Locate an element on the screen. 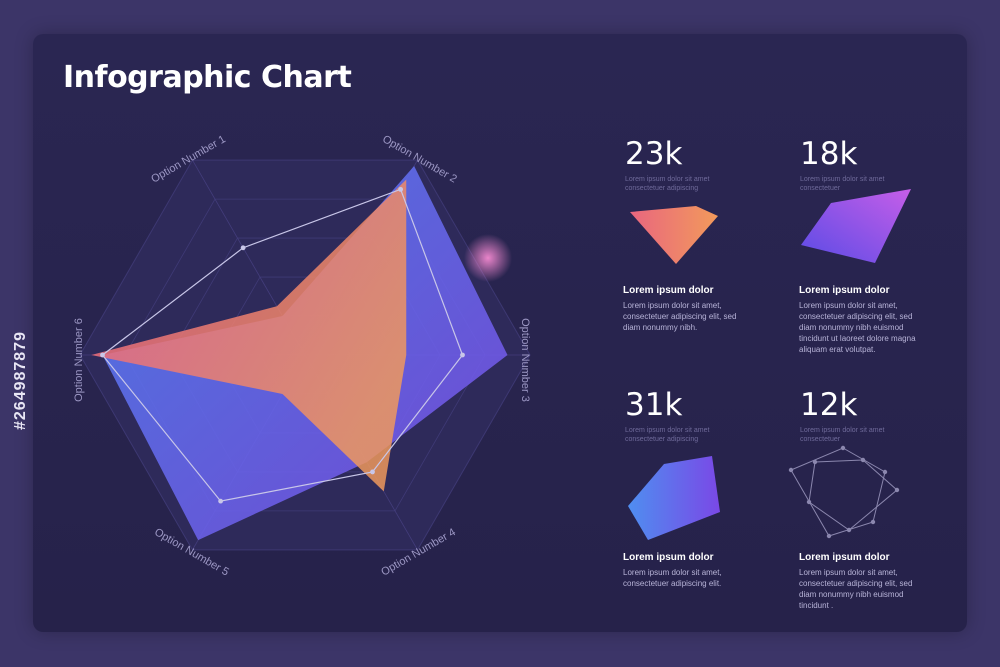  stat-heading-4: Lorem ipsum dolor is located at coordinates (844, 557).